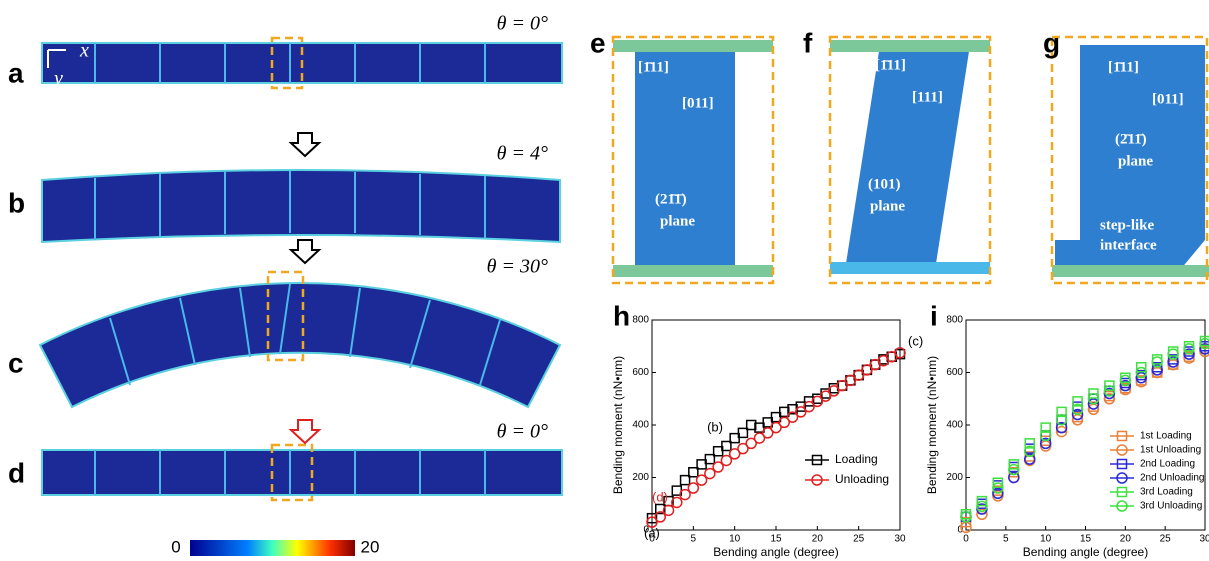 The image size is (1209, 561). I want to click on x-axis-title: Bending angle (degree), so click(1085, 552).